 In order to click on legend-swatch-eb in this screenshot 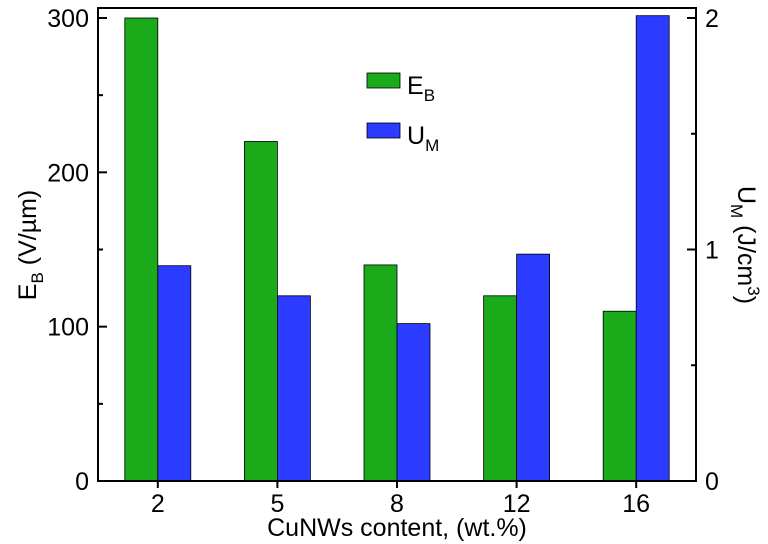, I will do `click(383, 80)`.